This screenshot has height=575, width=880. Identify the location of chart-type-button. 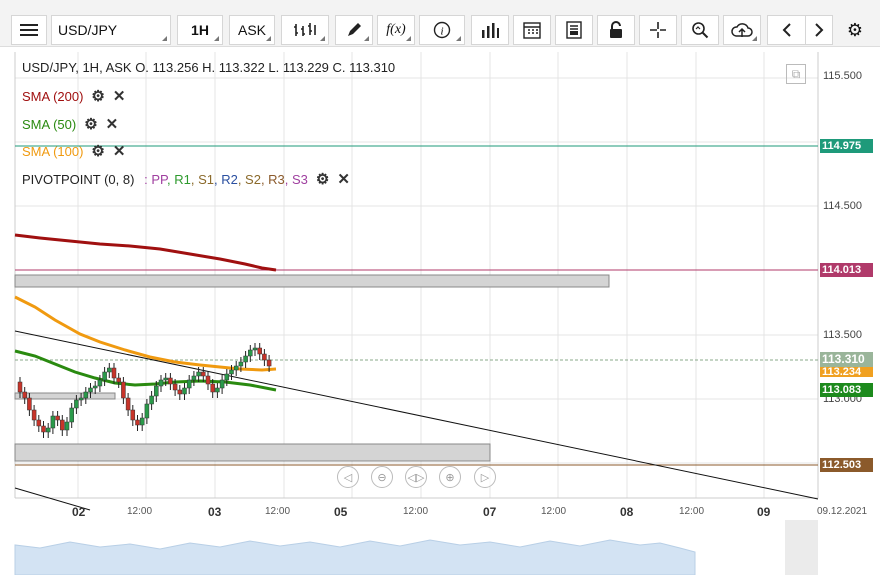
(305, 30).